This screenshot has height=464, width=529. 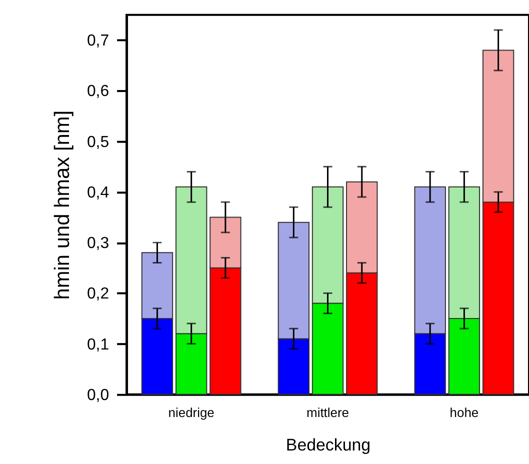 What do you see at coordinates (62, 205) in the screenshot?
I see `y-axis-title: hmin und hmax [nm]` at bounding box center [62, 205].